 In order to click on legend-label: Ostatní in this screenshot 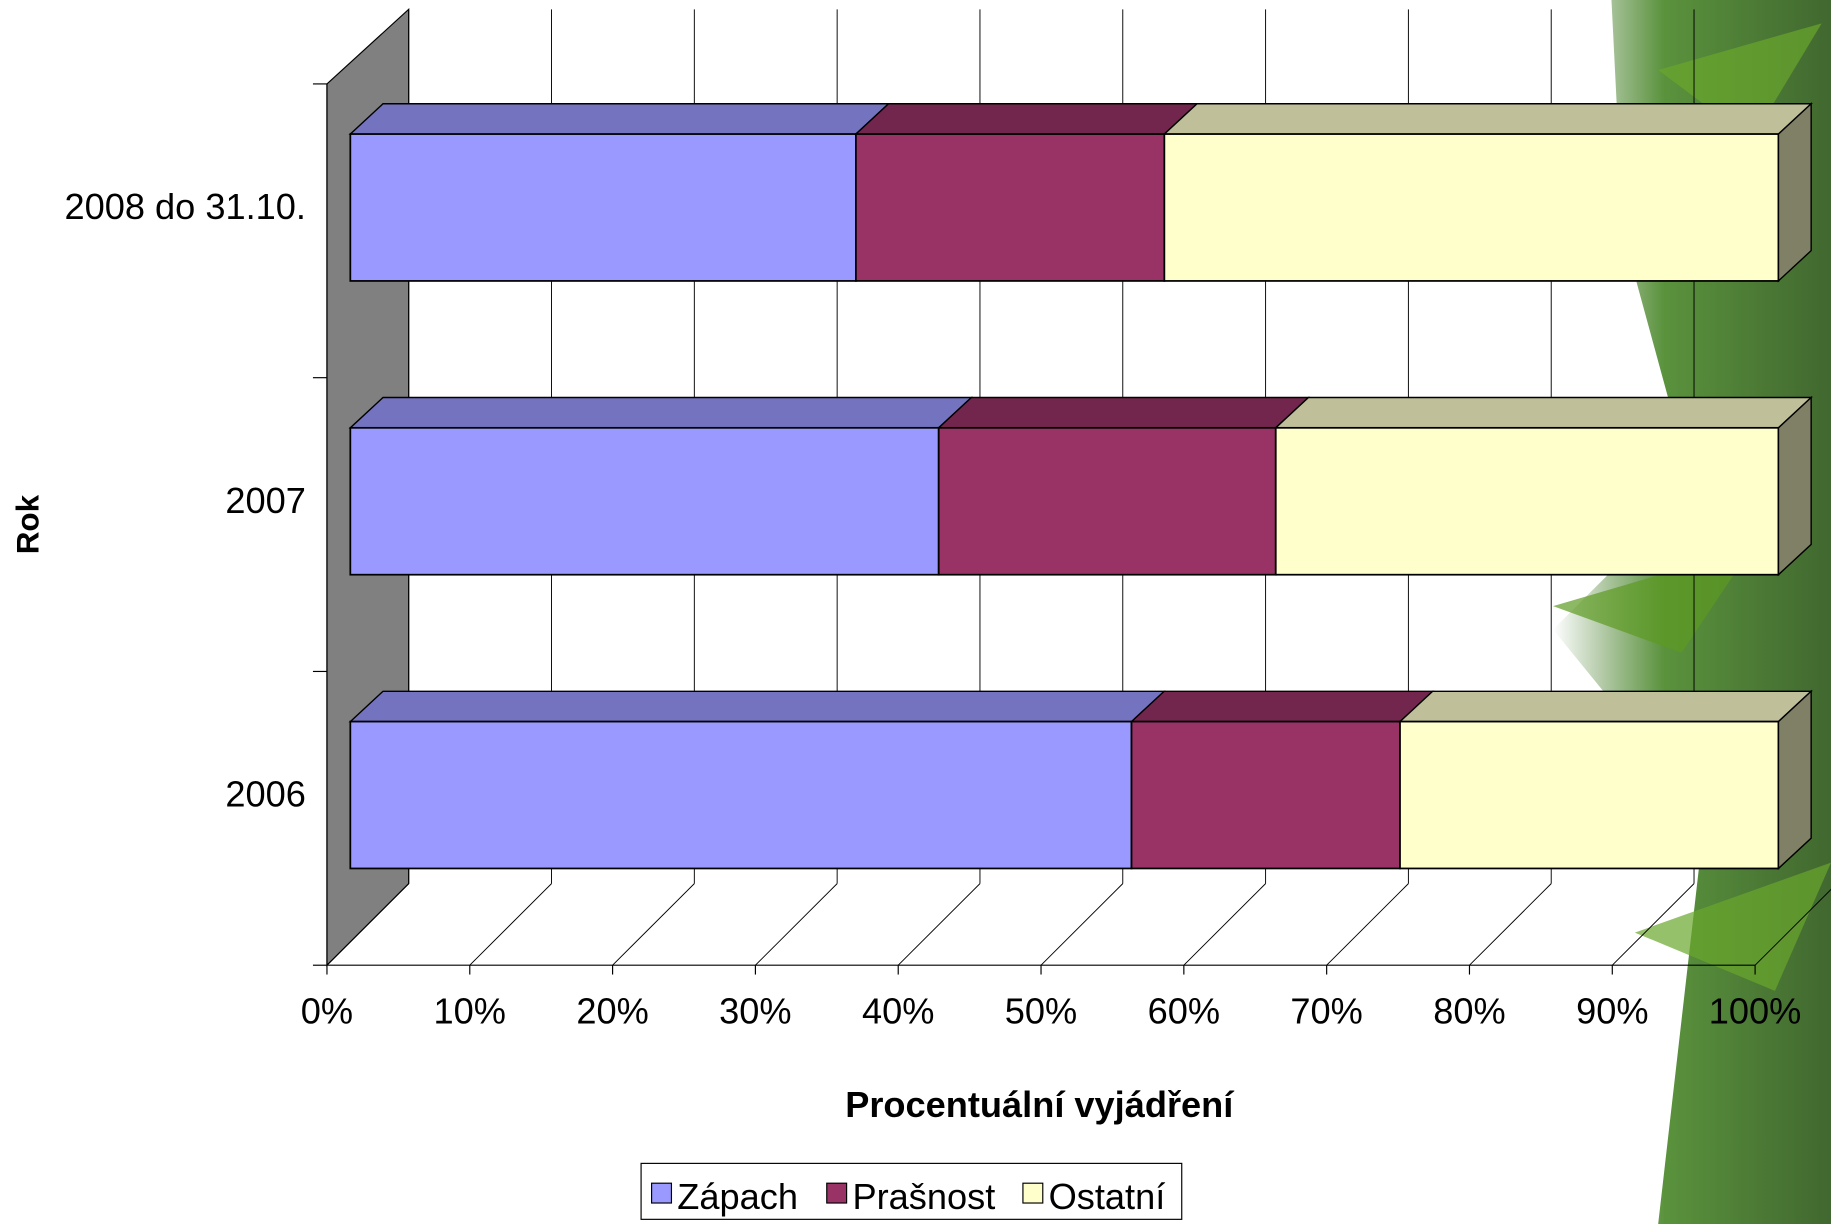, I will do `click(1107, 1196)`.